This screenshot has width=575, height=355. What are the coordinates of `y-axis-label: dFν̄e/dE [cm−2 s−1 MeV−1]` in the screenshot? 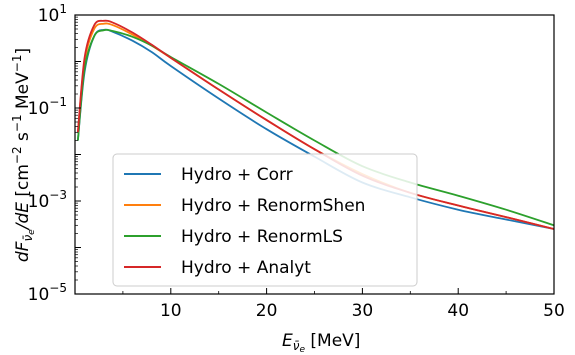 It's located at (23, 155).